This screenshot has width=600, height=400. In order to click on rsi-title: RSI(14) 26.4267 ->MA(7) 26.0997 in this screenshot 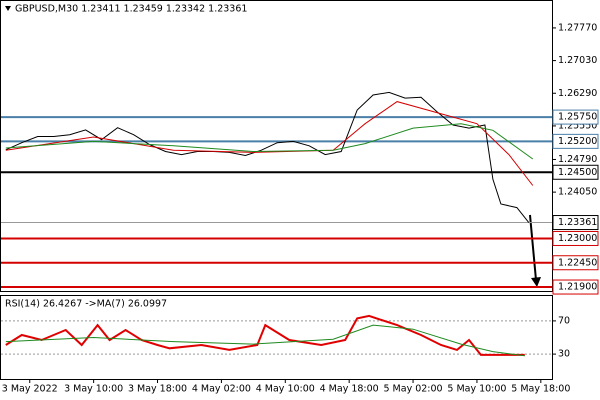, I will do `click(86, 304)`.